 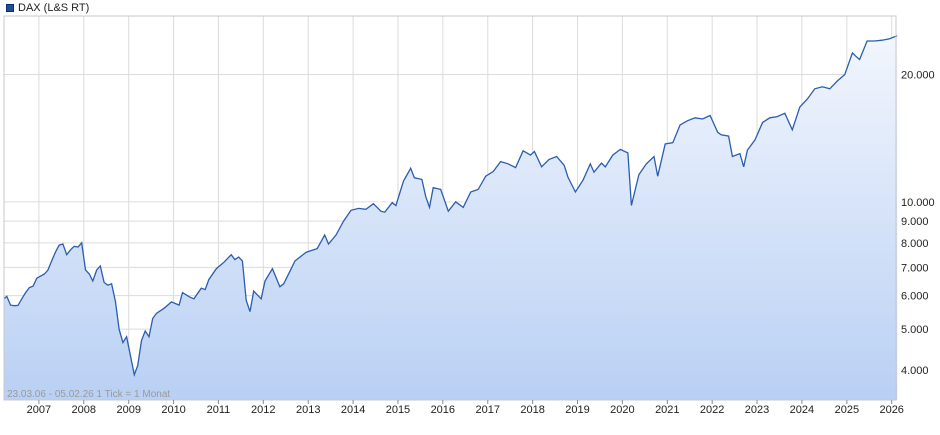 I want to click on x-tick-label: 2017, so click(x=488, y=410).